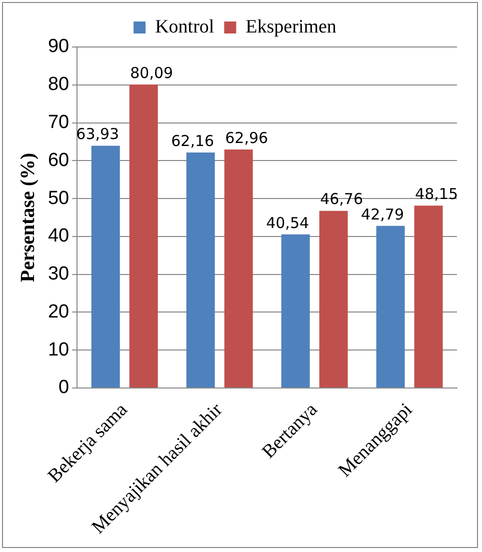 This screenshot has height=552, width=482. I want to click on data-label: 46,76, so click(342, 199).